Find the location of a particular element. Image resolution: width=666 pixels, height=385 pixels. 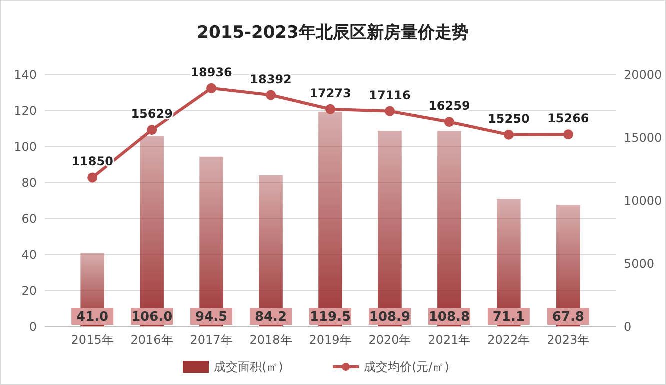

y-tick-label: 0 is located at coordinates (33, 327).